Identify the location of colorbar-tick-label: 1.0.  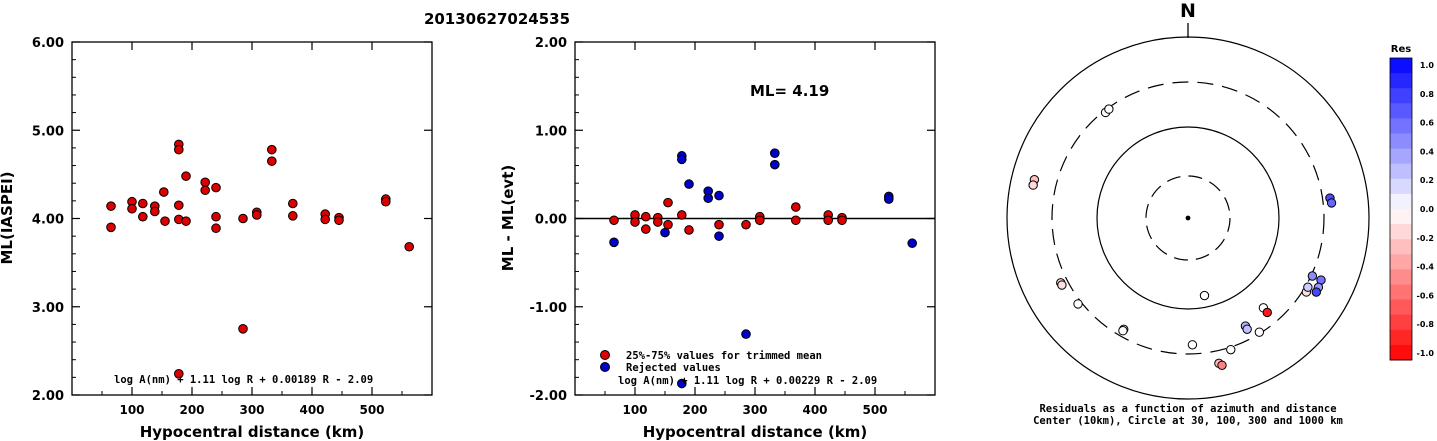
(1427, 65).